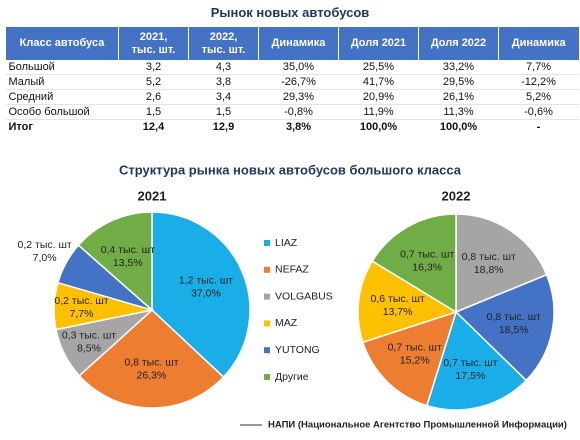 The width and height of the screenshot is (580, 440). Describe the element at coordinates (153, 126) in the screenshot. I see `table-cell: 12,4` at that location.